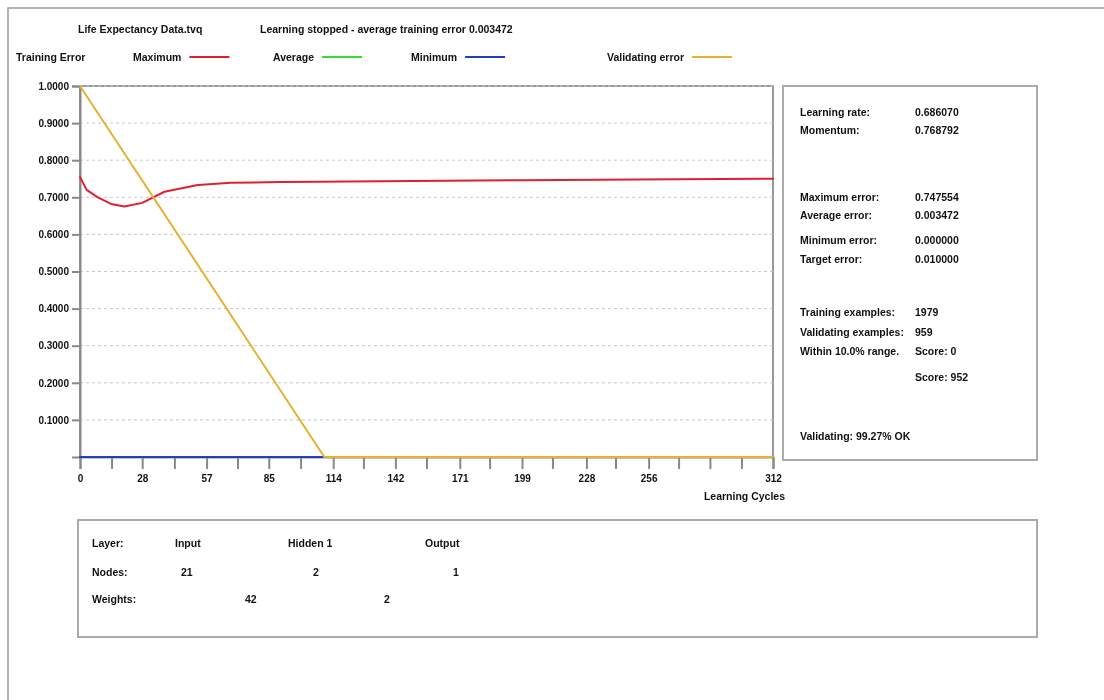 This screenshot has height=700, width=1104. I want to click on text: Learning rate:, so click(835, 112).